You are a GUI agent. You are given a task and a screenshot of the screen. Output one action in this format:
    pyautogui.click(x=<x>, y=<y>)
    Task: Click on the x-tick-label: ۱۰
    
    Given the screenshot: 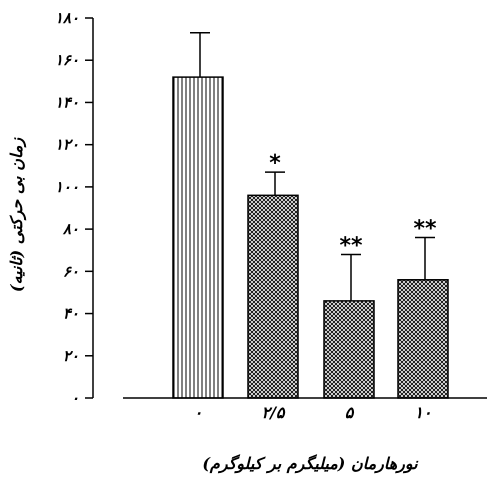 What is the action you would take?
    pyautogui.click(x=422, y=412)
    